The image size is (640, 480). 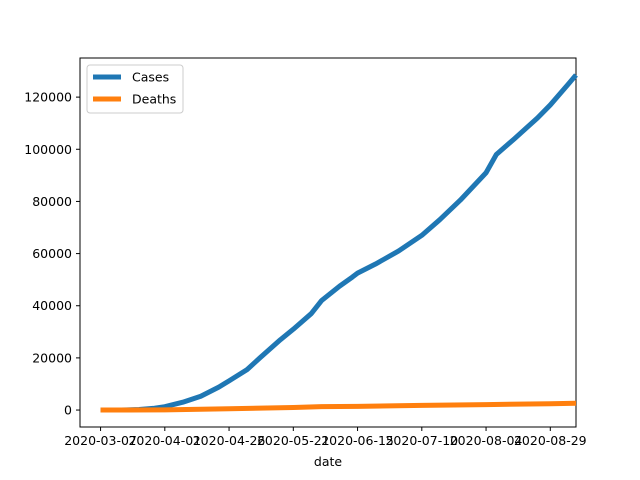 What do you see at coordinates (52, 357) in the screenshot?
I see `y-tick-label: 20000` at bounding box center [52, 357].